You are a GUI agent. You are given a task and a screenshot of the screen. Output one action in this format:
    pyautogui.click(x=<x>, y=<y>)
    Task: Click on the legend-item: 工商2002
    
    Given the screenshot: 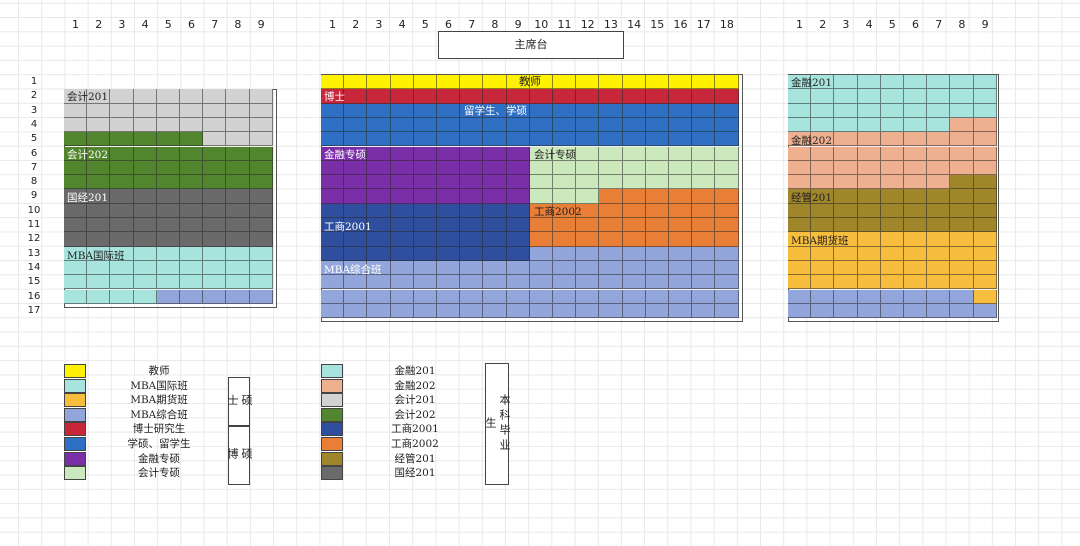 What is the action you would take?
    pyautogui.click(x=401, y=444)
    